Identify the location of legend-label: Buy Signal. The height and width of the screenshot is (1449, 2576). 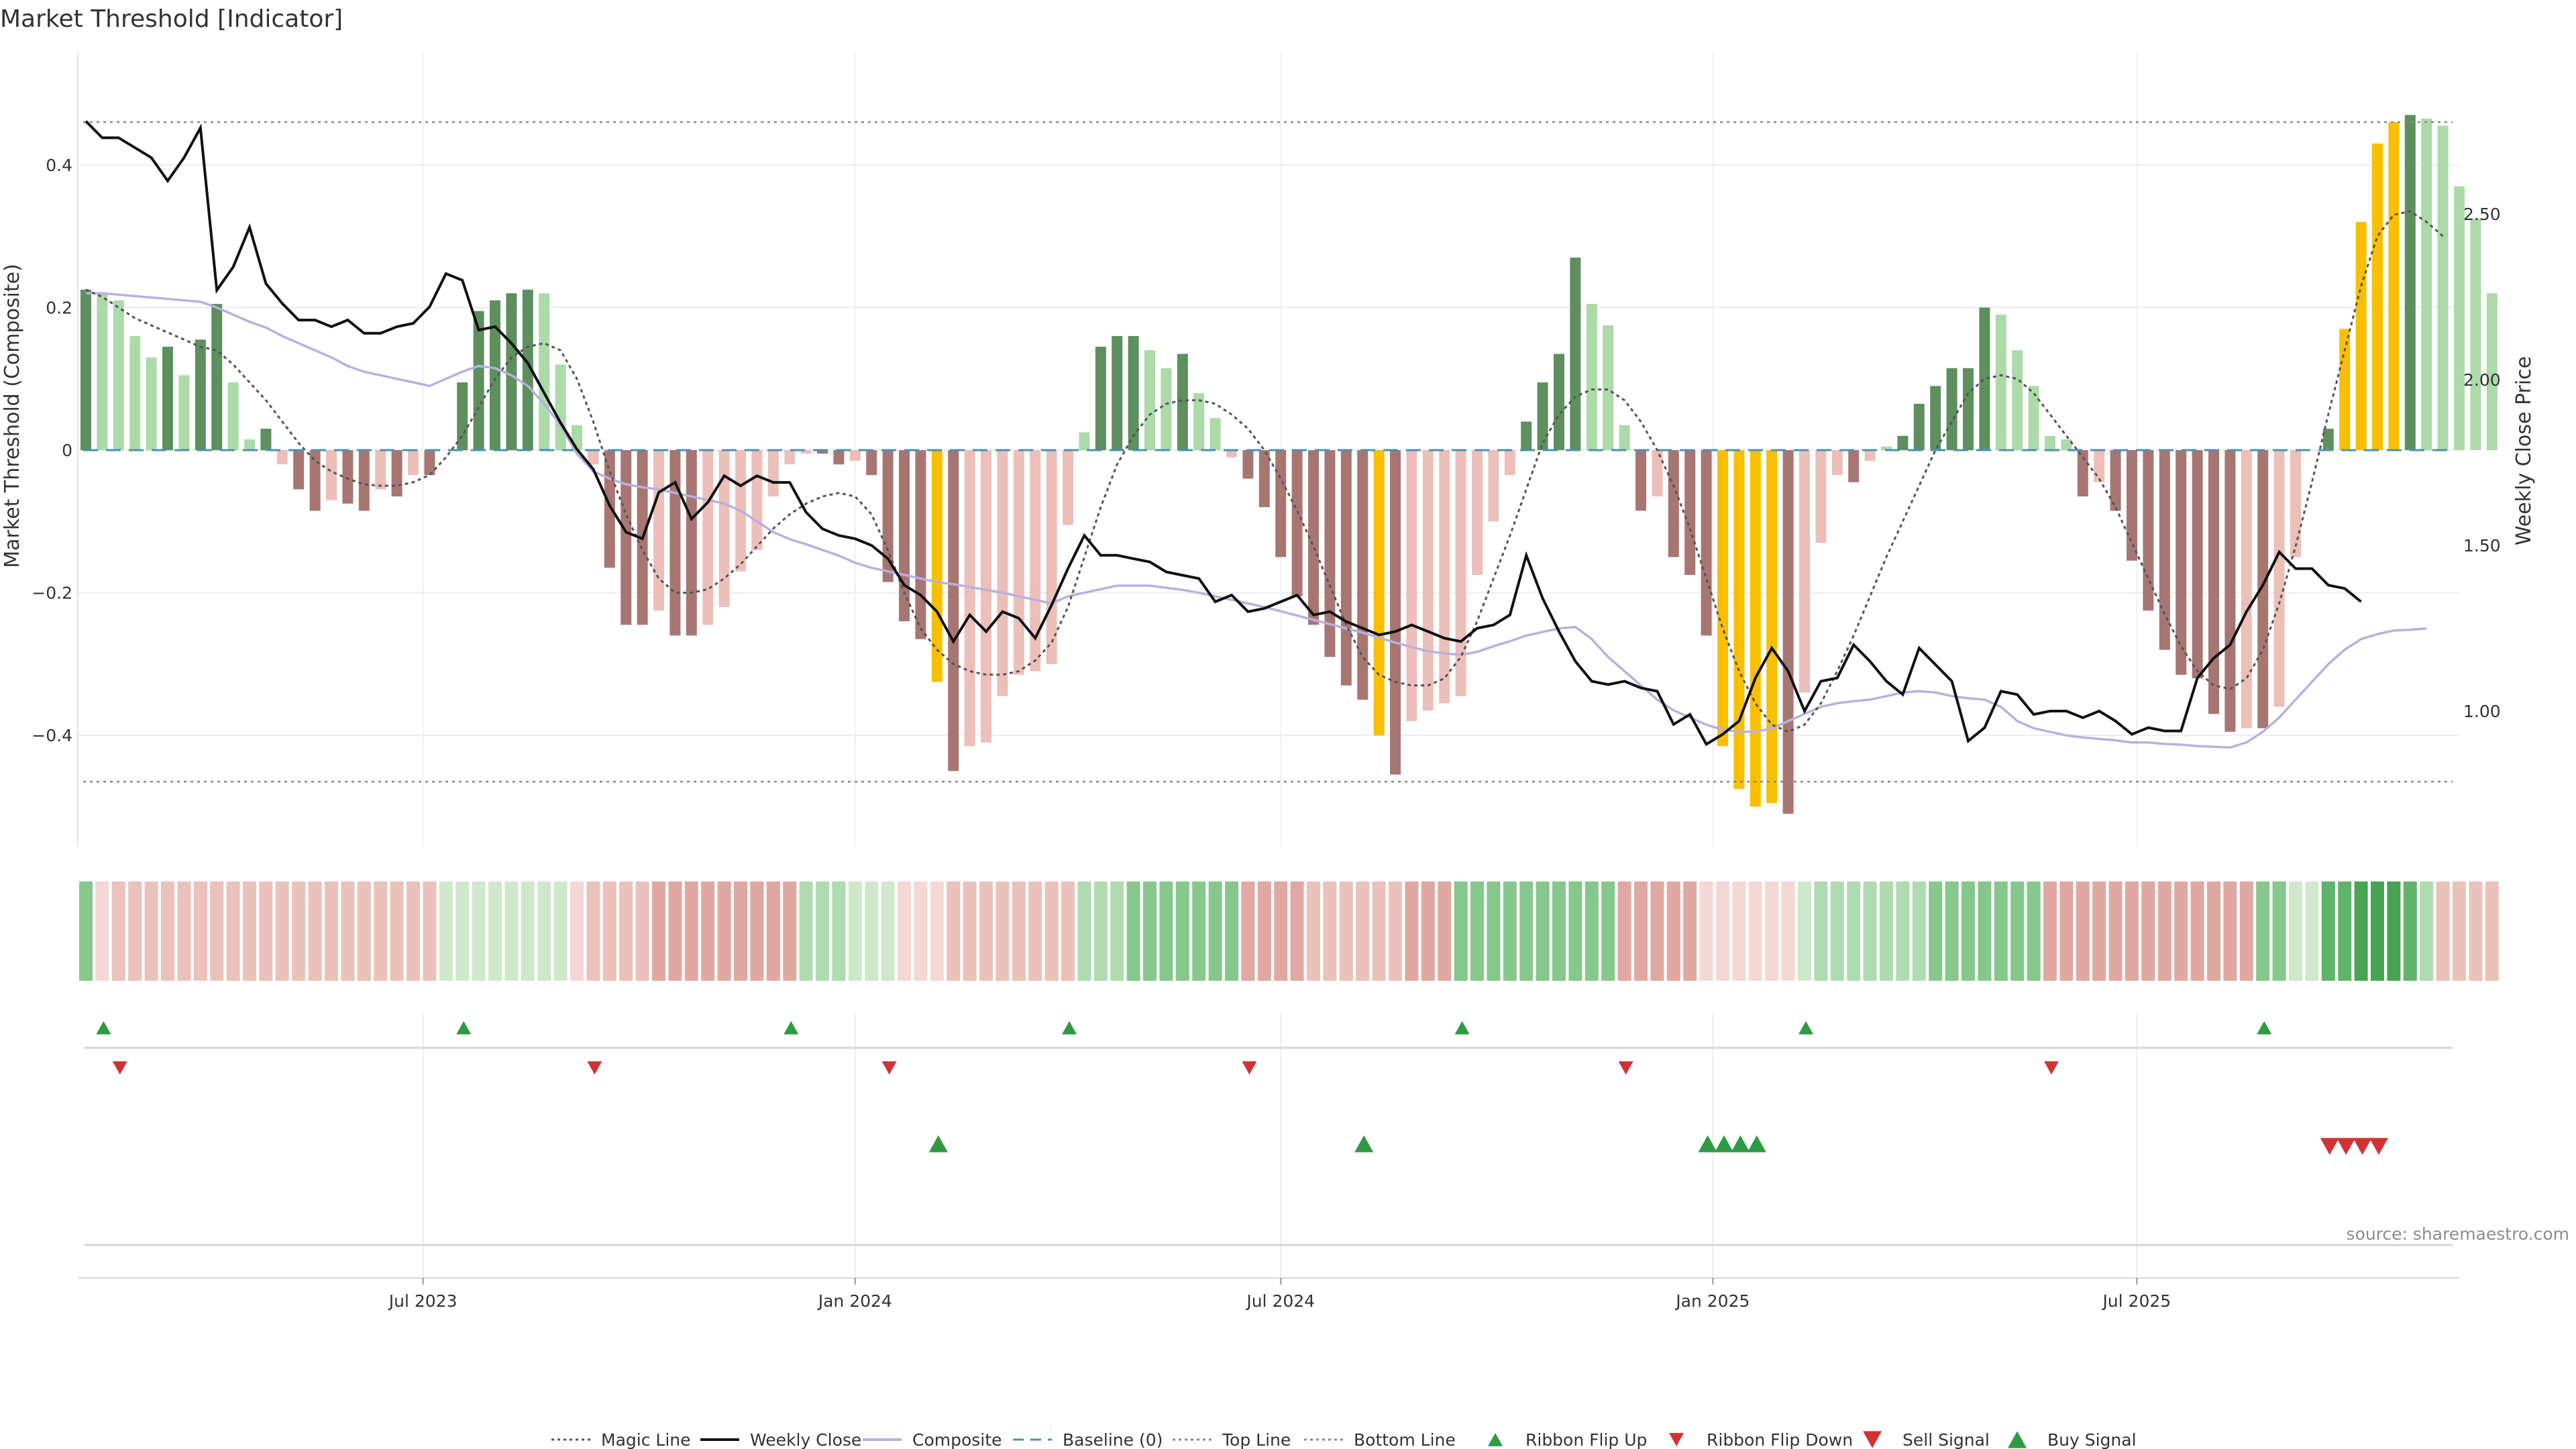
(2092, 1439).